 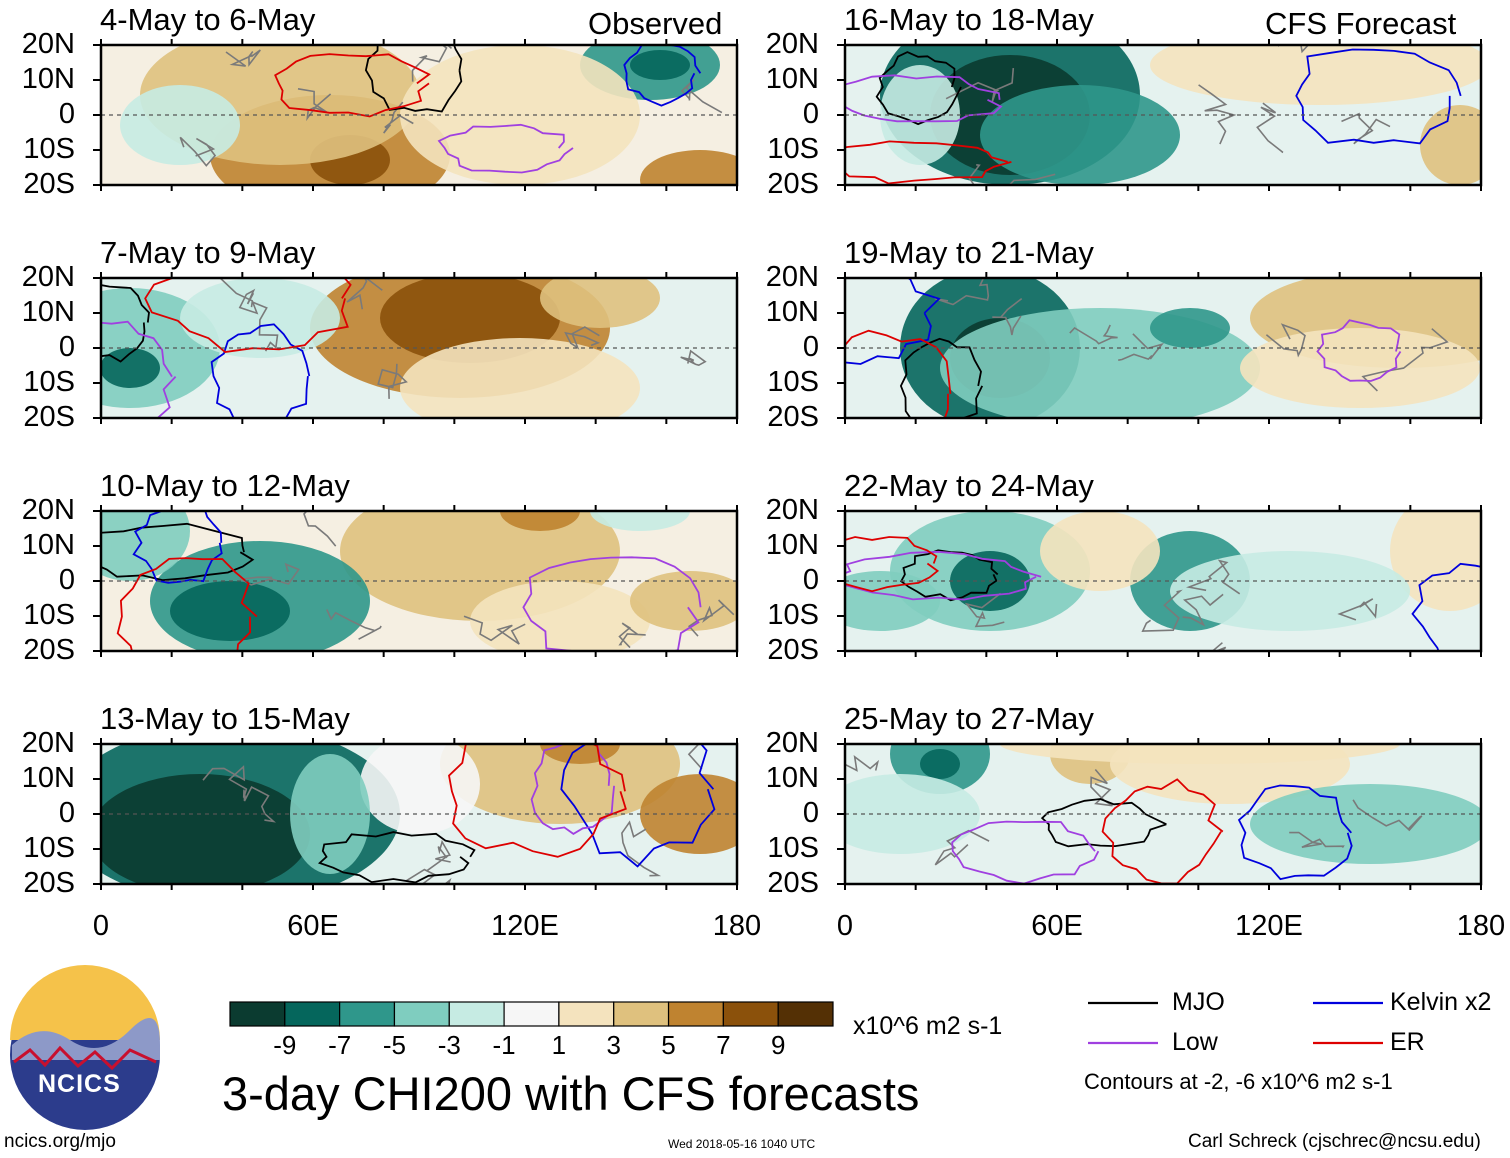 I want to click on colorbar-tick-label: -7, so click(x=340, y=1045).